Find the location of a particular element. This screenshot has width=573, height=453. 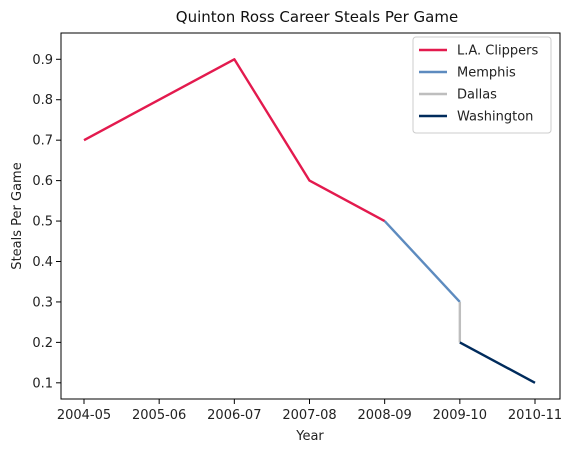

legend-label: Dallas is located at coordinates (477, 95).